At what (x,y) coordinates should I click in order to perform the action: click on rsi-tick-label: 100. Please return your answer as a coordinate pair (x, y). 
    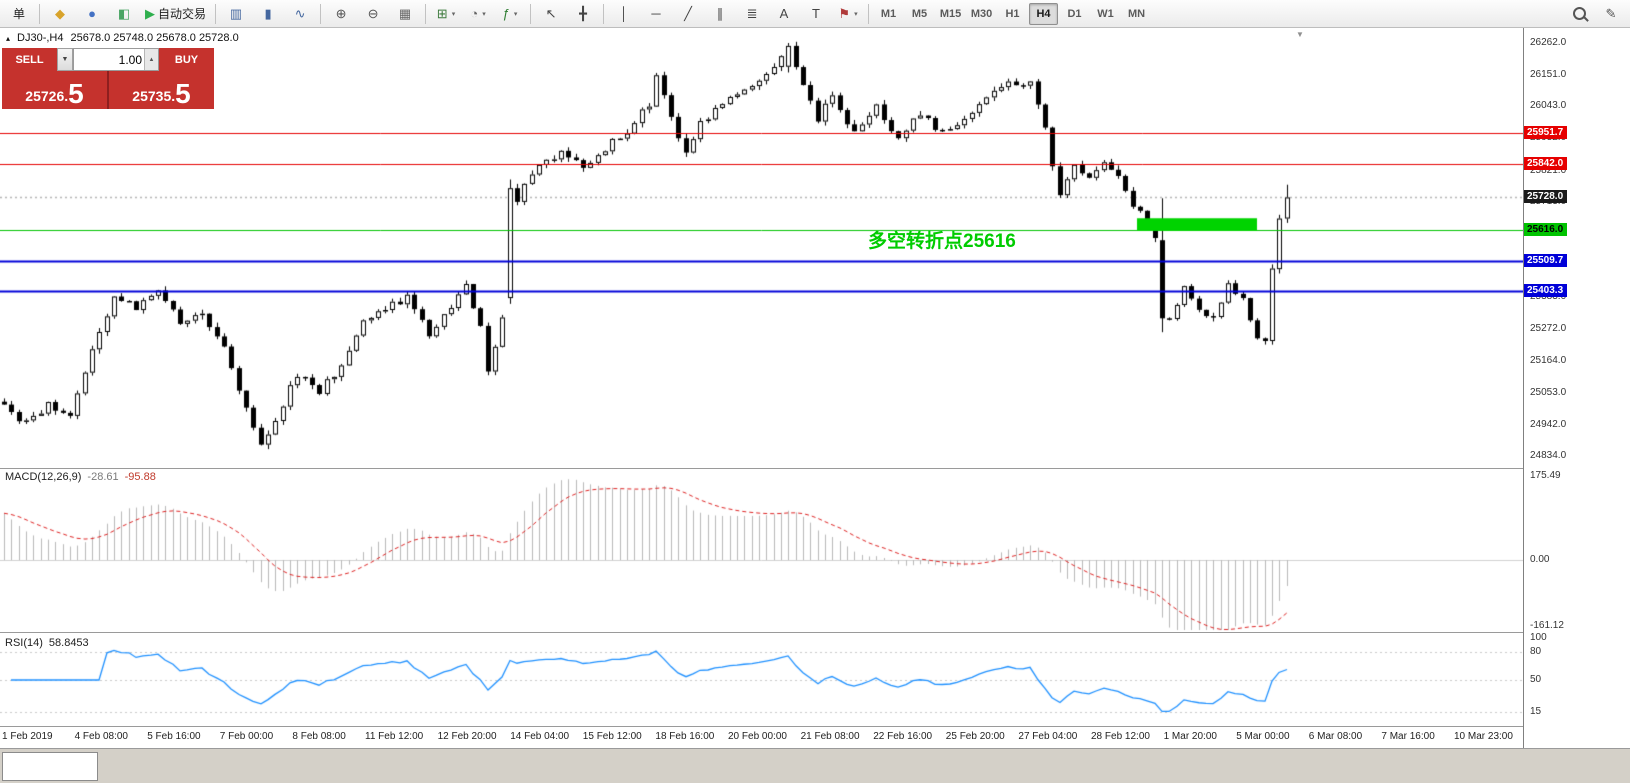
    Looking at the image, I should click on (1538, 637).